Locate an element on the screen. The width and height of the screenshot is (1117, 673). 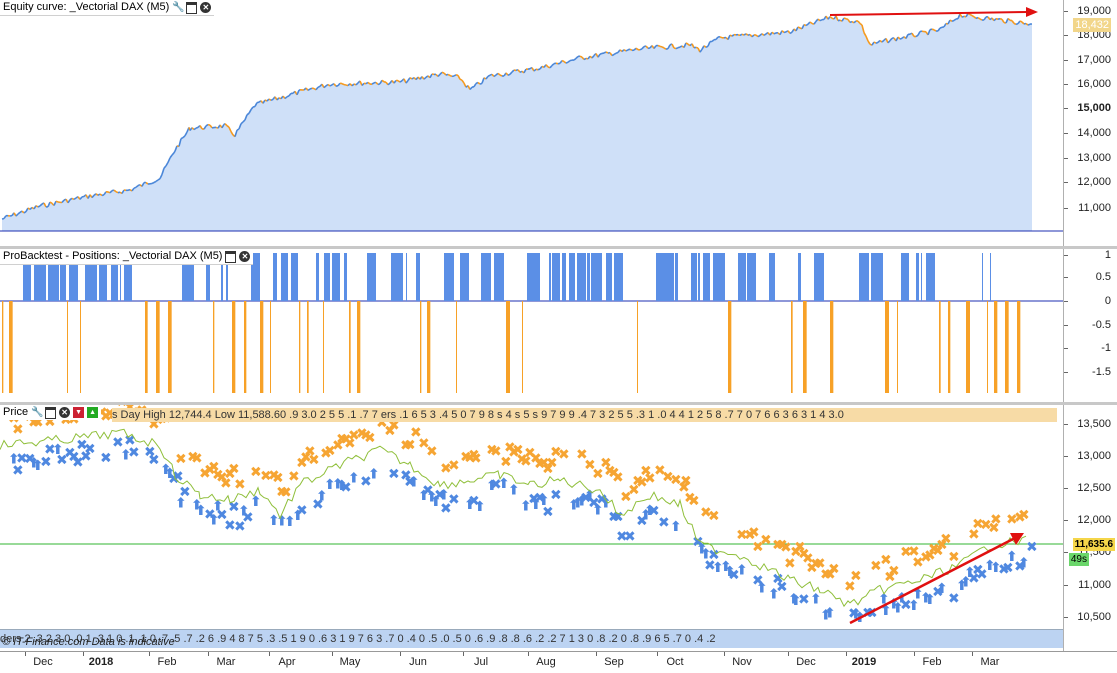
axis-tick-label: 0 is located at coordinates (1108, 301).